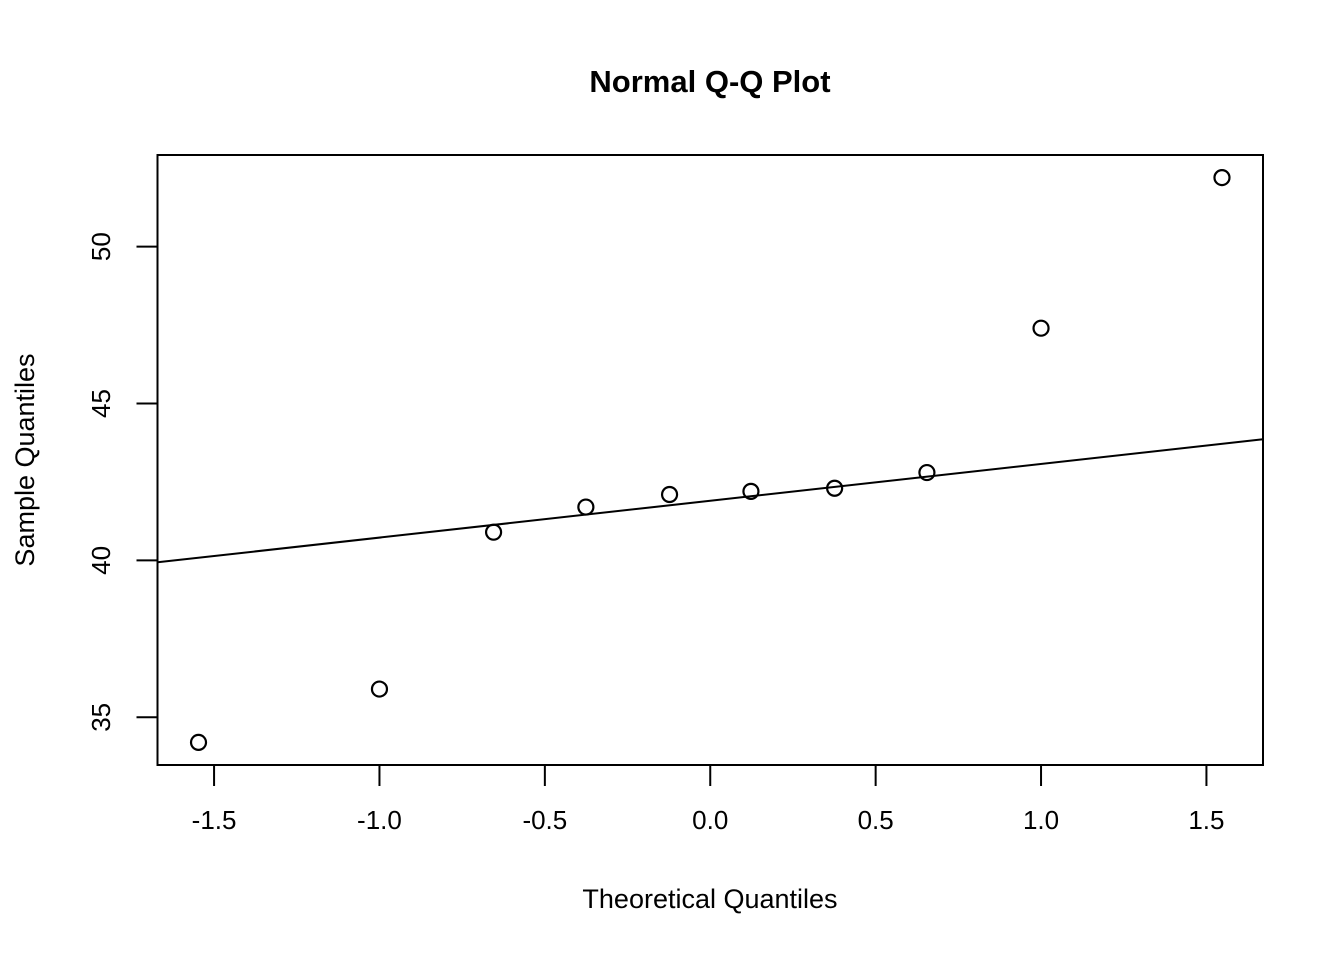 This screenshot has width=1344, height=965. Describe the element at coordinates (25, 459) in the screenshot. I see `y-axis-label: Sample Quantiles` at that location.